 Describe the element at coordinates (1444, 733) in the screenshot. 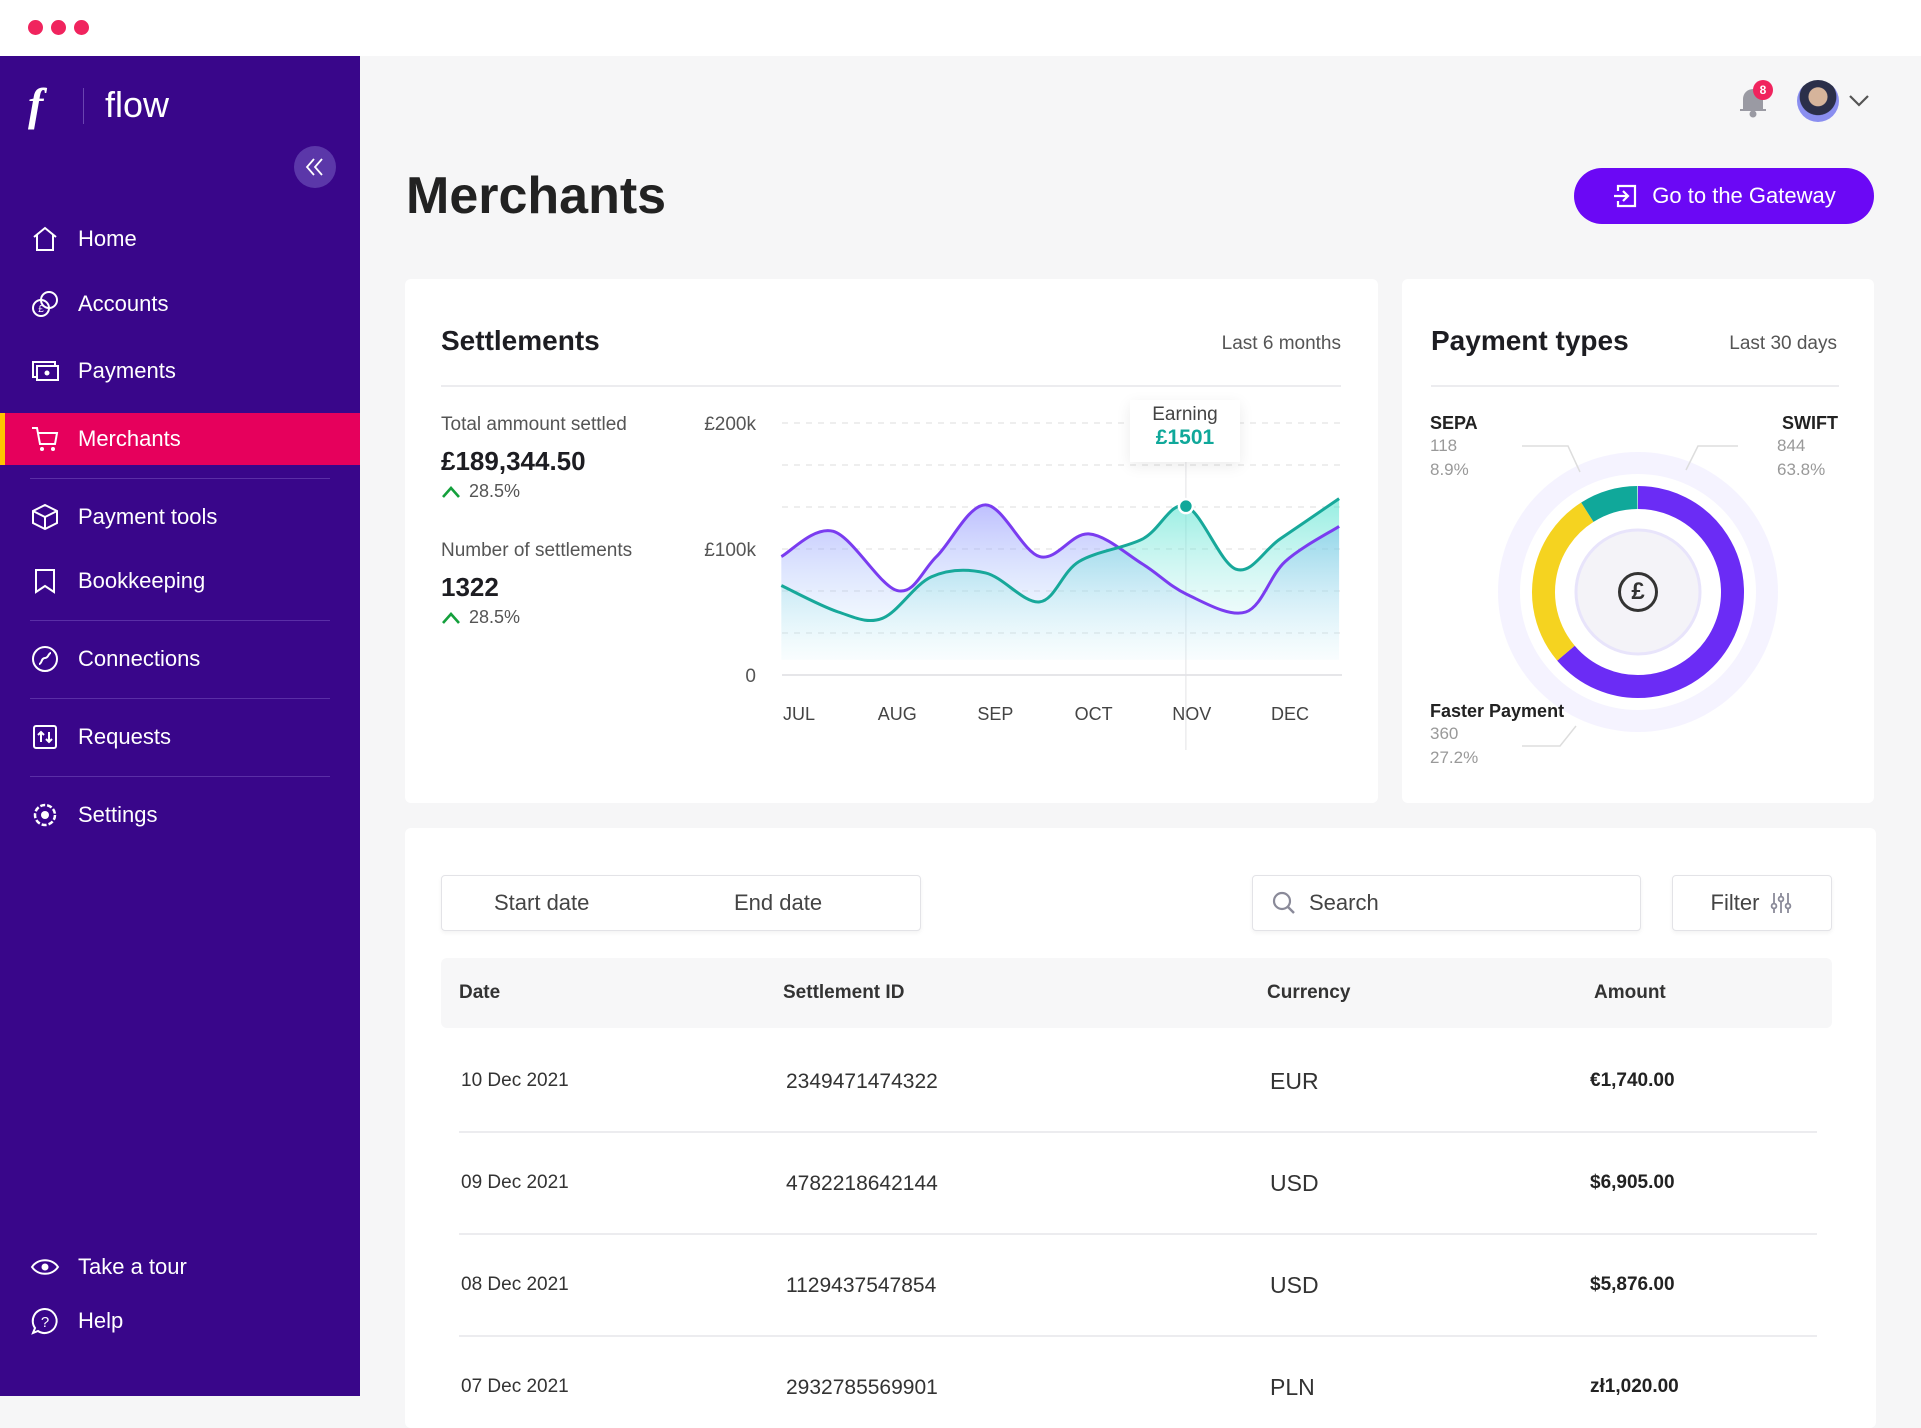

I see `legend-count: 360` at that location.